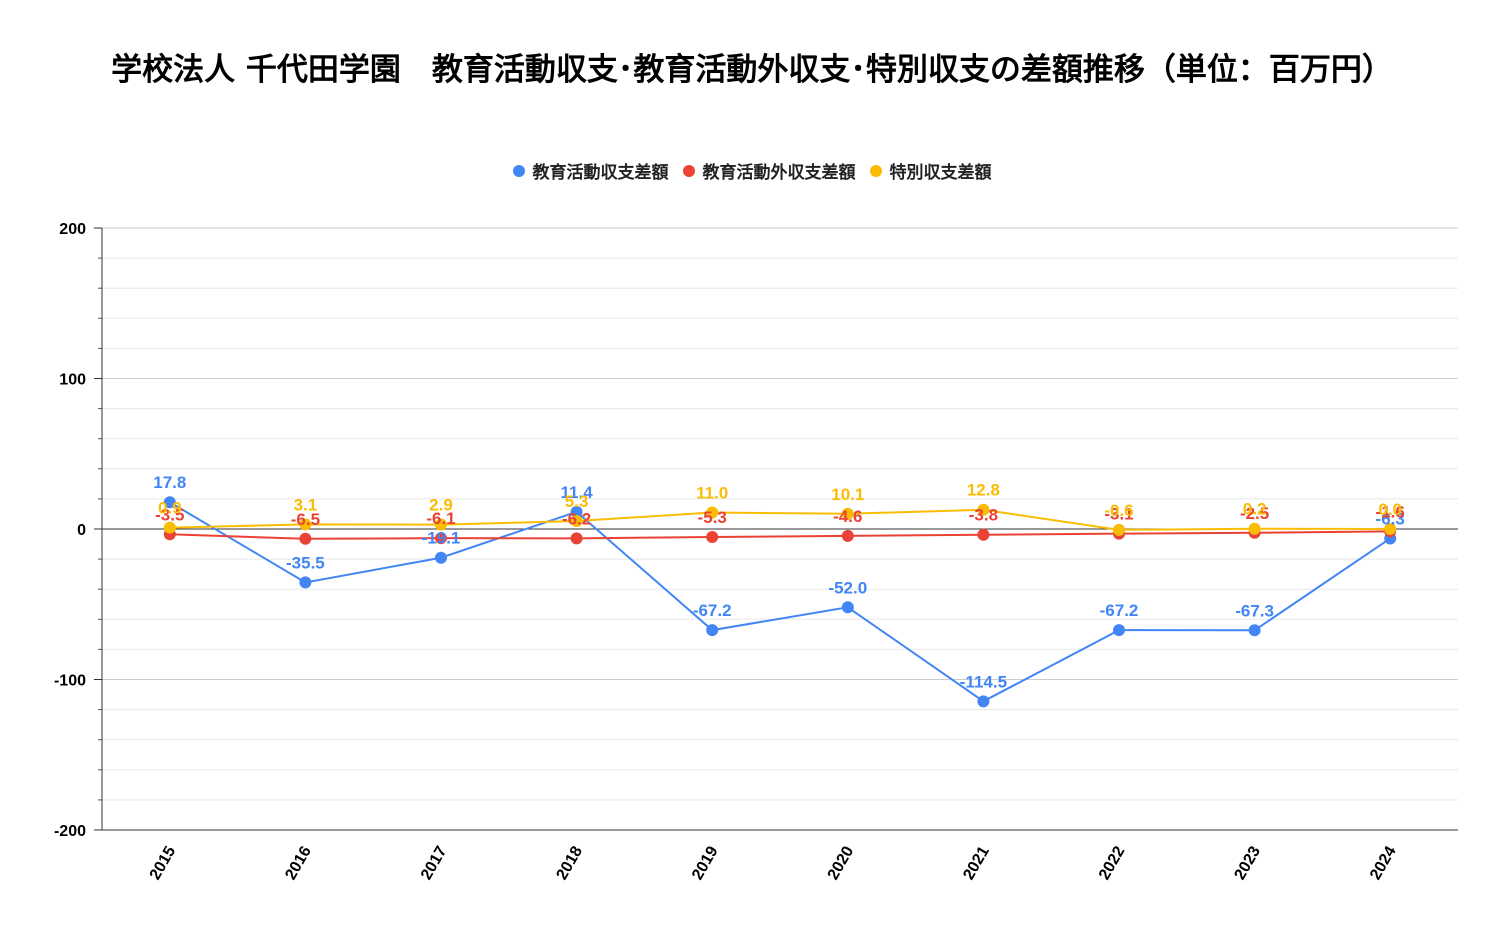 This screenshot has height=931, width=1504. What do you see at coordinates (712, 492) in the screenshot?
I see `data-label-series-3: 11.0` at bounding box center [712, 492].